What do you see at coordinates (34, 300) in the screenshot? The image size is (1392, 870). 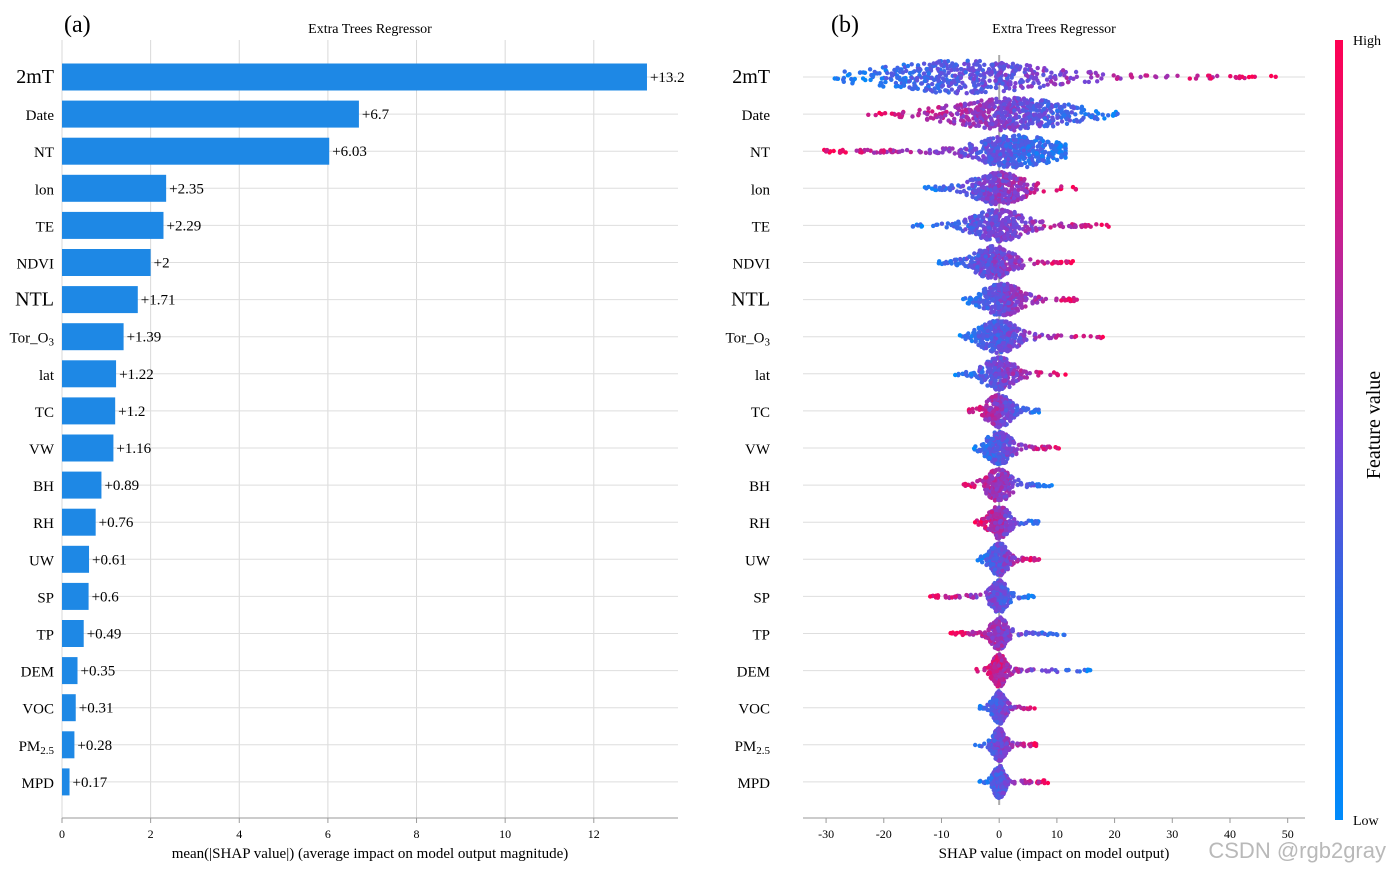 I see `feature-label-base: NTL` at bounding box center [34, 300].